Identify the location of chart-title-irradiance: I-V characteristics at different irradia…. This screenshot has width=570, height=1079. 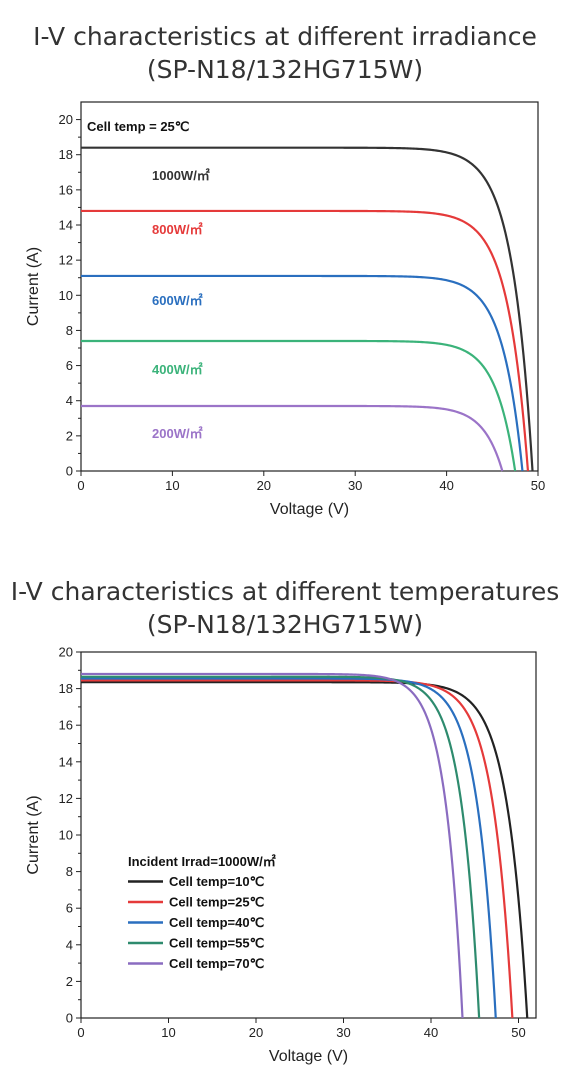
(285, 53).